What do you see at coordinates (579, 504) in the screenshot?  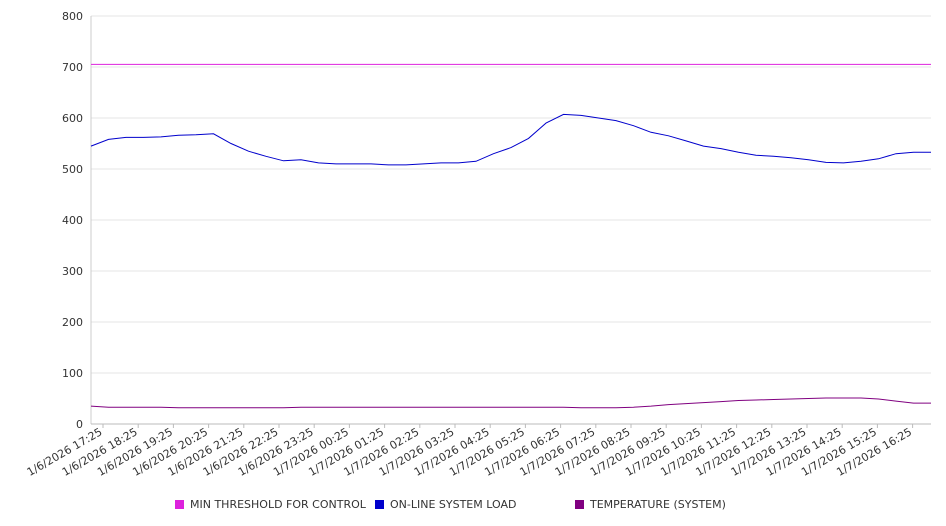 I see `legend-swatch-temperature` at bounding box center [579, 504].